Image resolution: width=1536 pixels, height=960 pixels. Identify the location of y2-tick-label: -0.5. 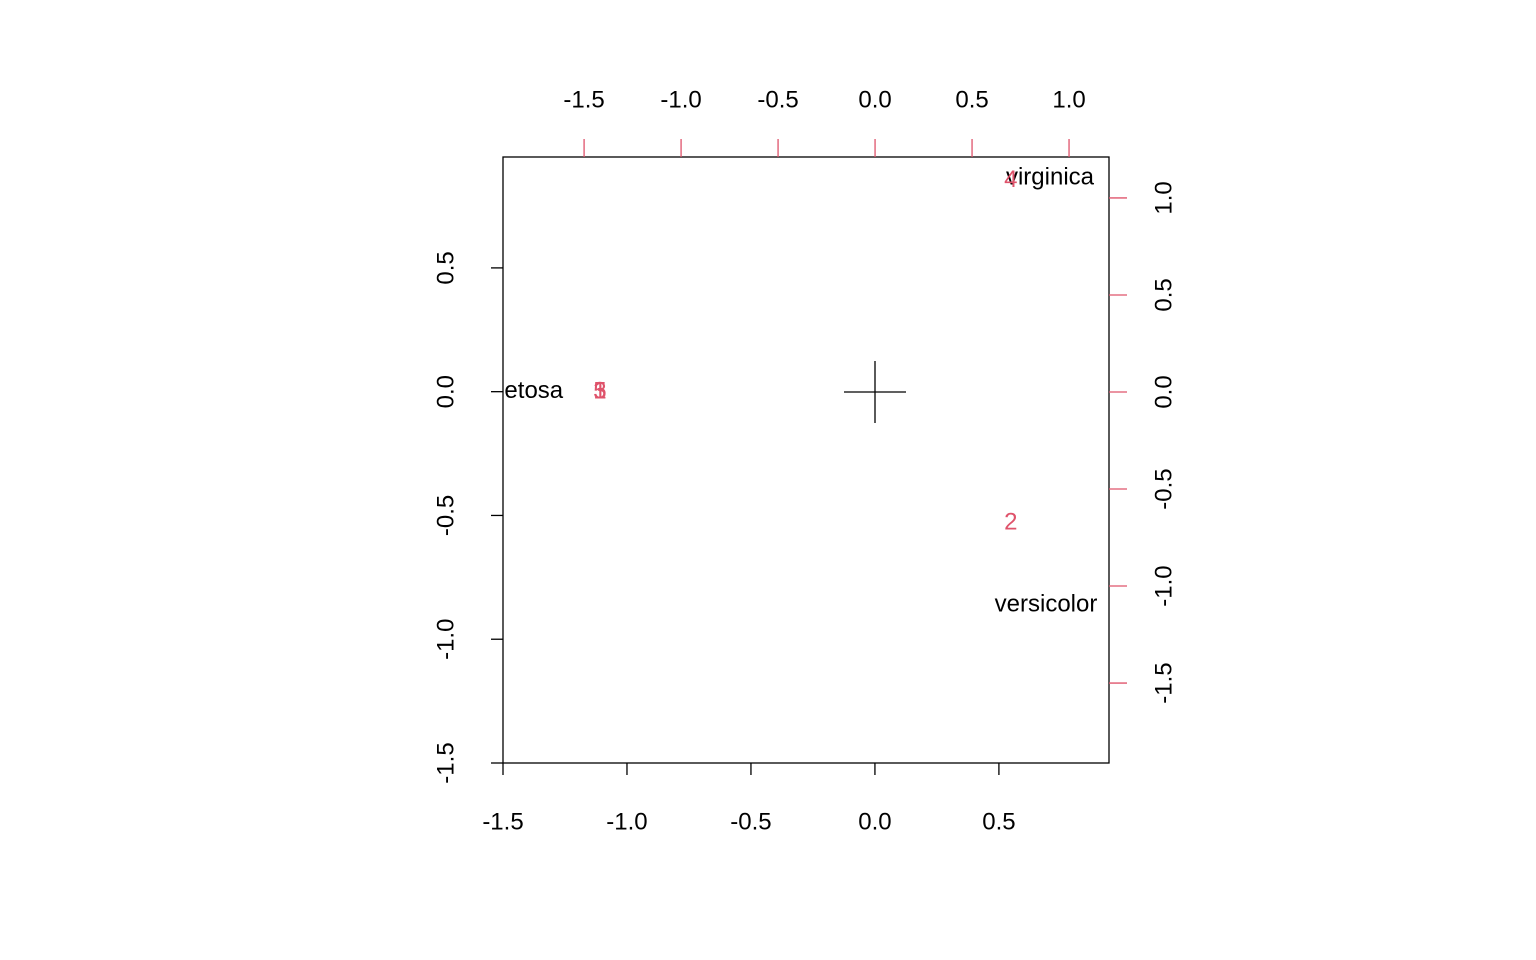
(1163, 488).